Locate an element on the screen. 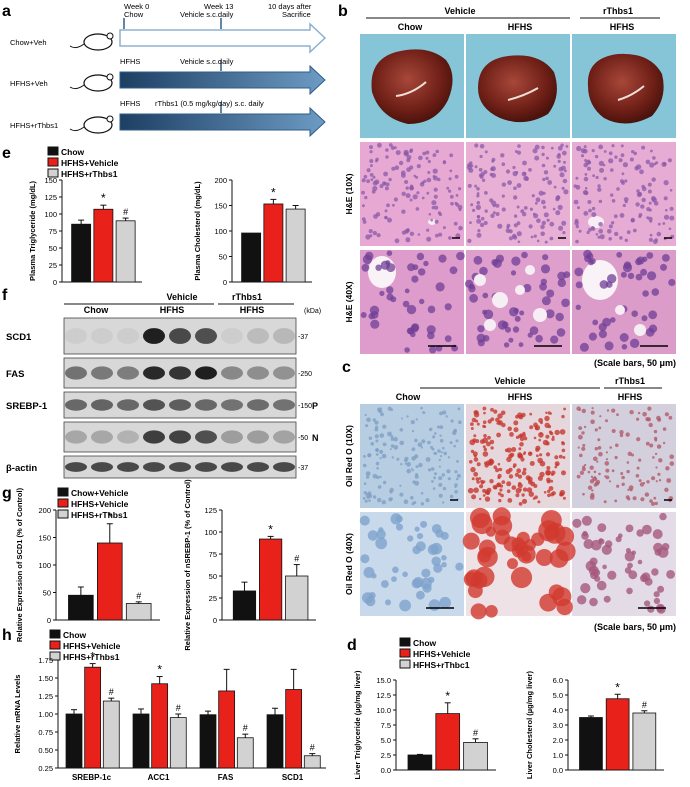 This screenshot has height=787, width=690. liver-organ is located at coordinates (517, 89).